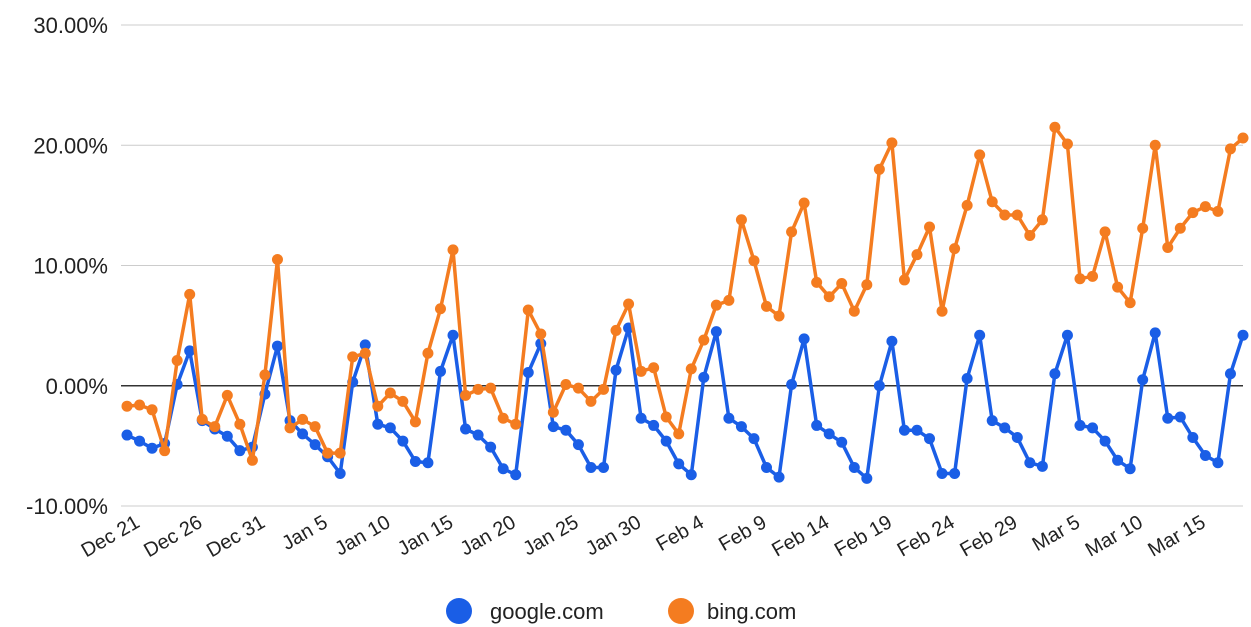 The width and height of the screenshot is (1251, 627). Describe the element at coordinates (459, 611) in the screenshot. I see `legend-swatch` at that location.